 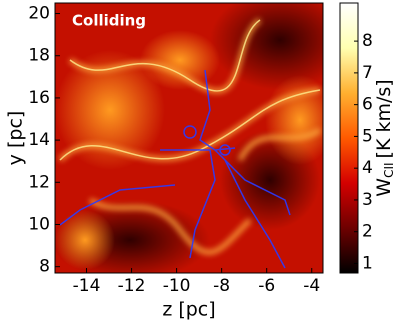 What do you see at coordinates (39, 56) in the screenshot?
I see `y-tick-label: 18` at bounding box center [39, 56].